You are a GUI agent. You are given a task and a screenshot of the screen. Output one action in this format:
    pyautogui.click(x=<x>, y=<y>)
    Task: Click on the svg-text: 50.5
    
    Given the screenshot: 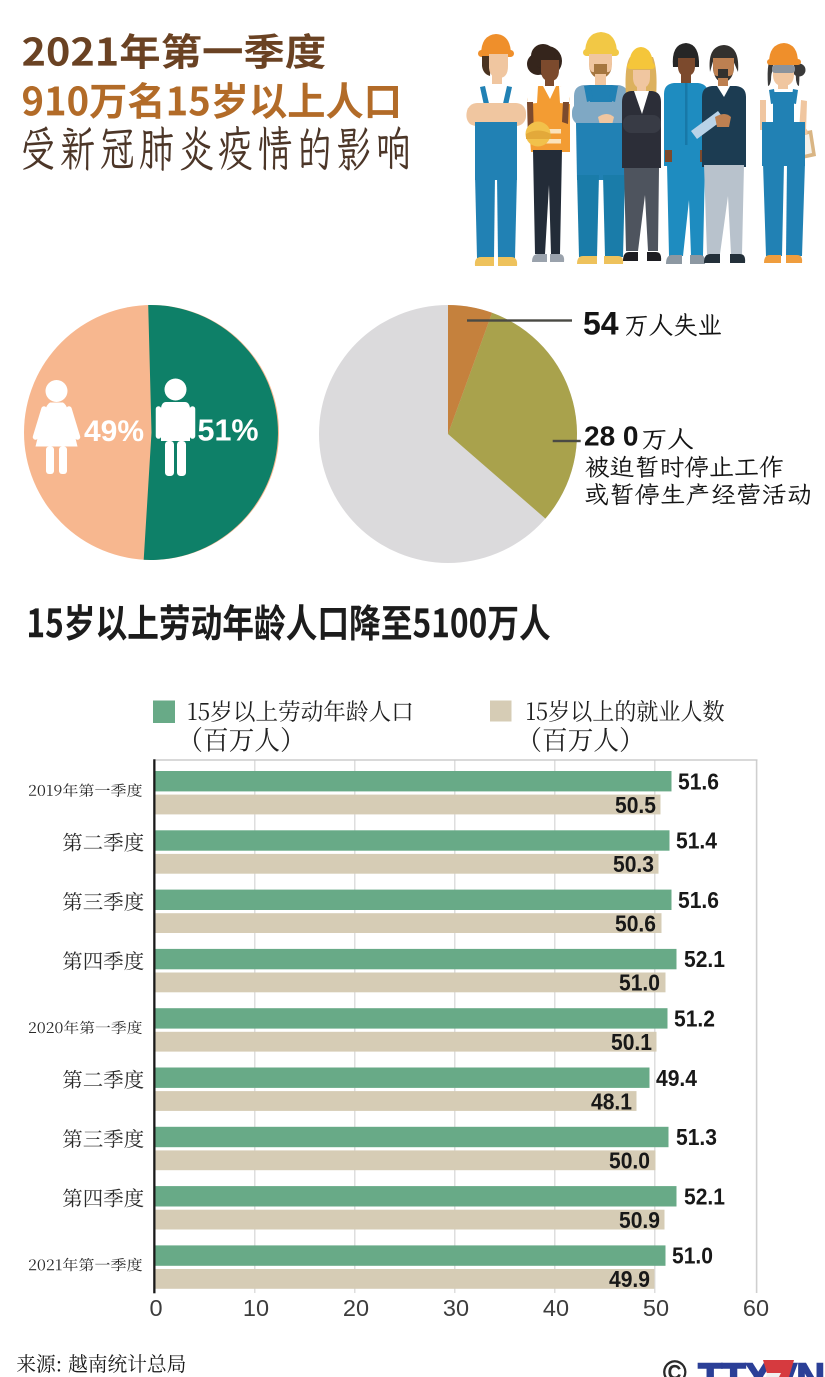 What is the action you would take?
    pyautogui.click(x=635, y=805)
    